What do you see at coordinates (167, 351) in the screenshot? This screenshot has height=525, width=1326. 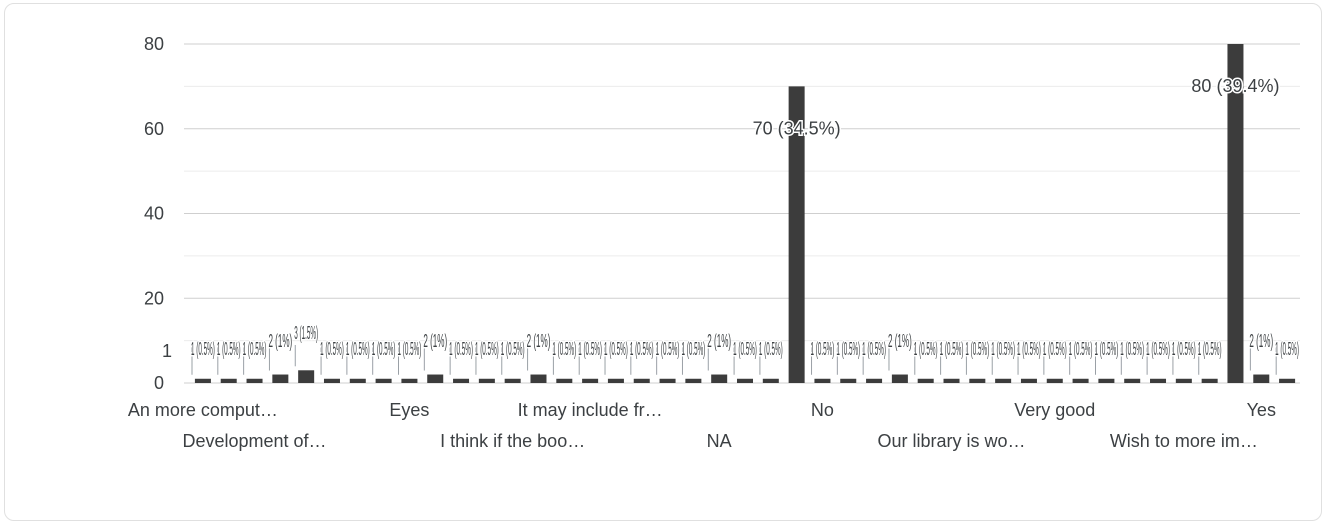 I see `y-tick-label: 1` at bounding box center [167, 351].